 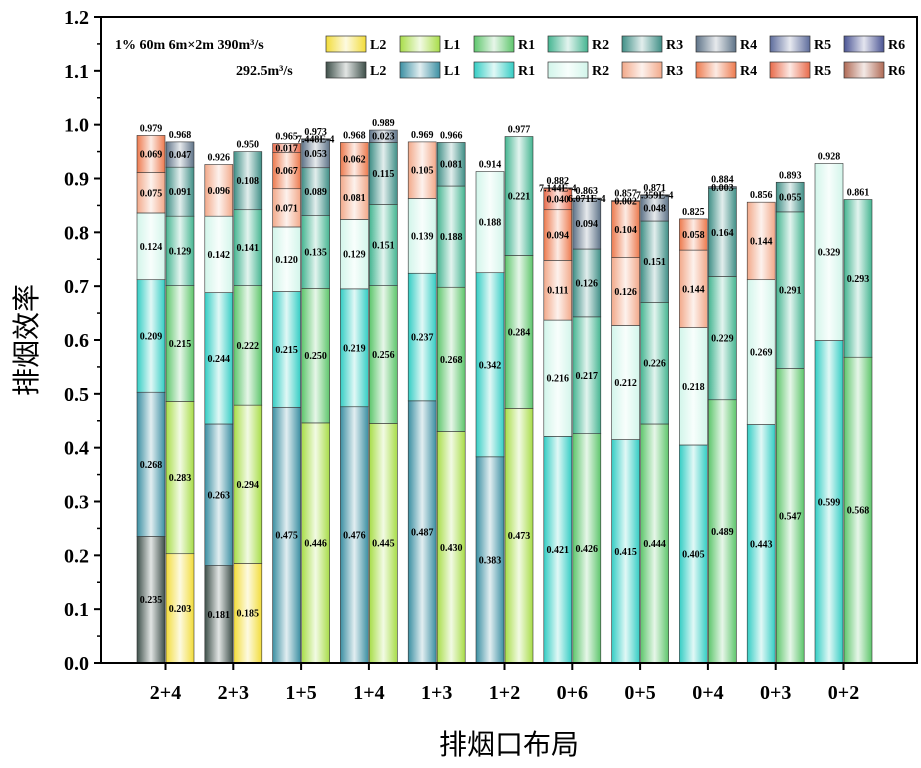 I want to click on bar-total-label: 0.882, so click(x=558, y=181).